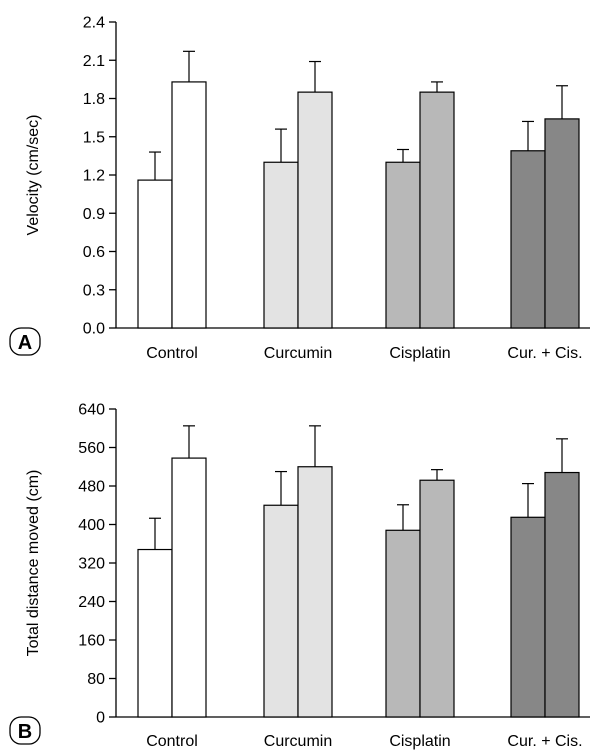 The width and height of the screenshot is (601, 752). I want to click on y-tick-label: 1.2, so click(94, 176).